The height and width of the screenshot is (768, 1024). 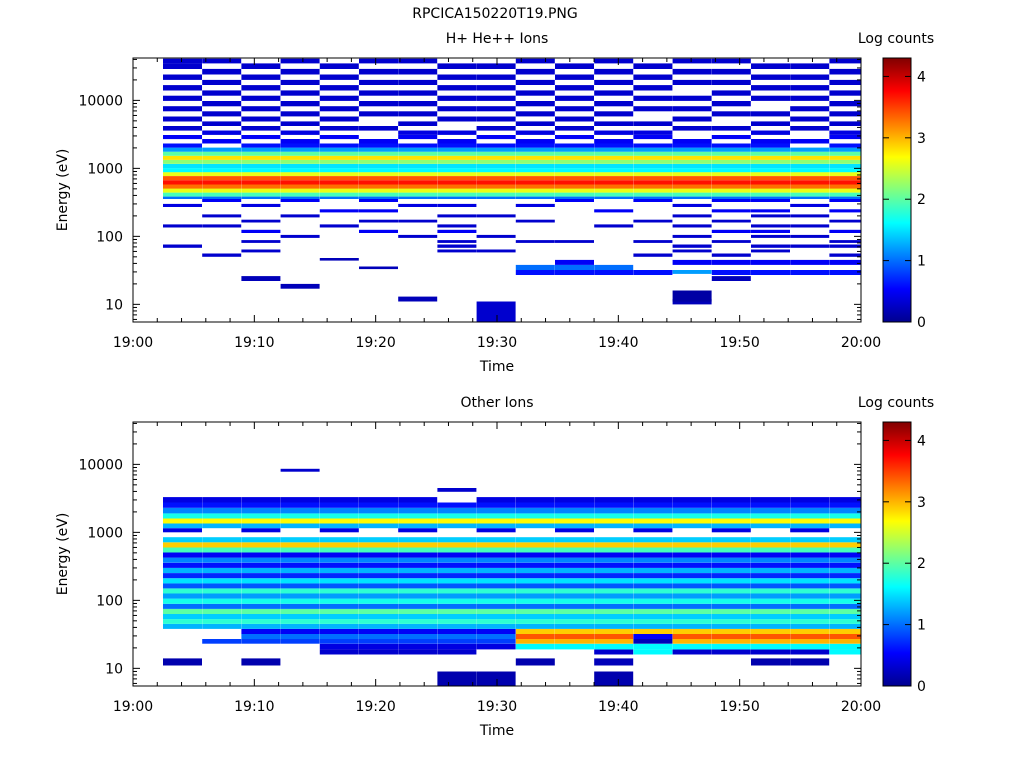 What do you see at coordinates (100, 101) in the screenshot?
I see `y-tick-label: 10000` at bounding box center [100, 101].